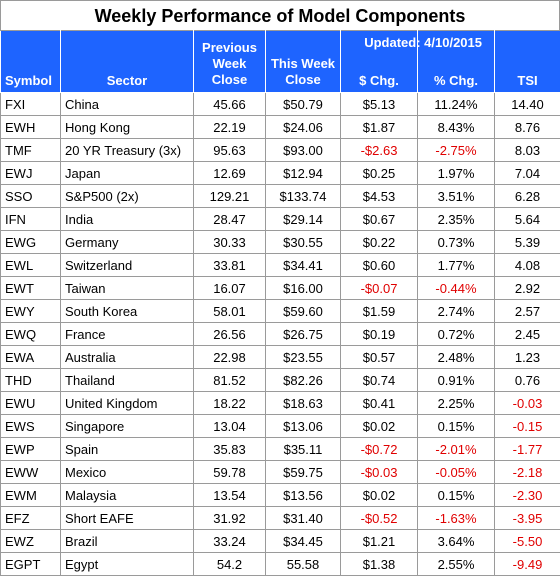  Describe the element at coordinates (230, 564) in the screenshot. I see `previous-close-cell: 54.2` at that location.